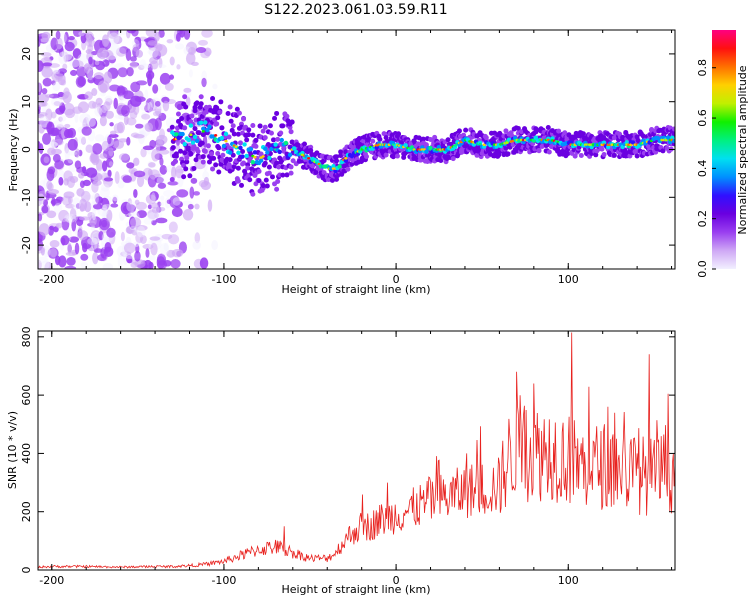  Describe the element at coordinates (702, 68) in the screenshot. I see `colorbar-tick-label: 0.8` at that location.